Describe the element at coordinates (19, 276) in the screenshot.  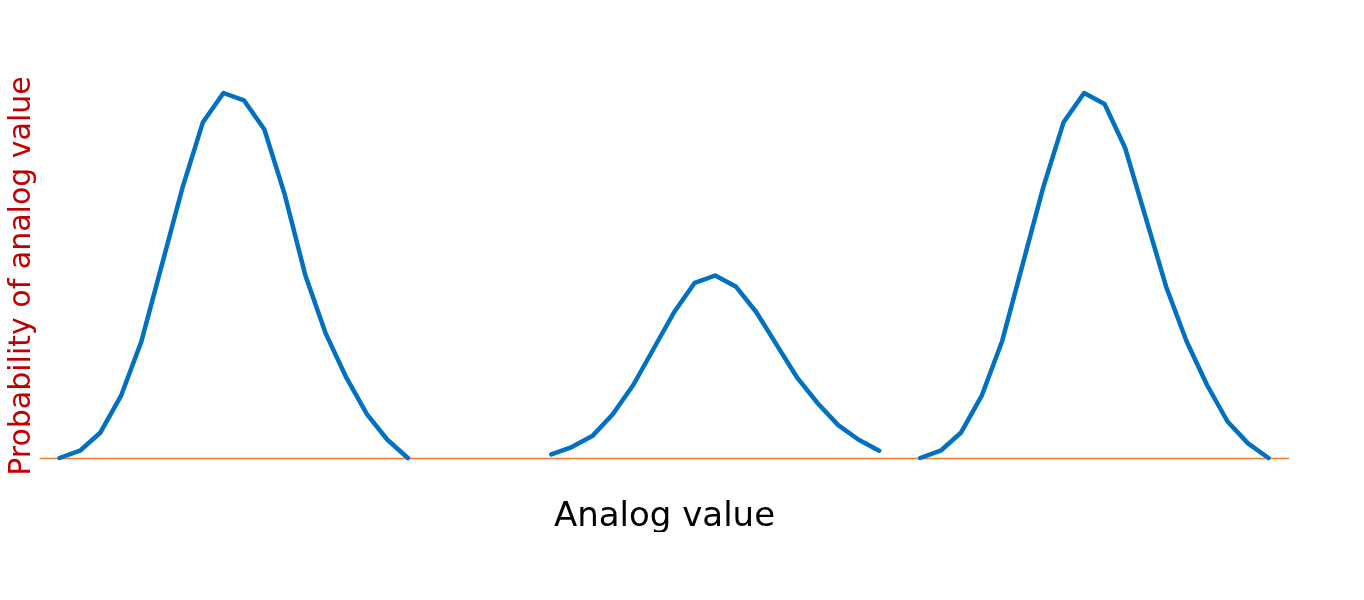
I see `y-axis-title: Probability of analog value` at that location.